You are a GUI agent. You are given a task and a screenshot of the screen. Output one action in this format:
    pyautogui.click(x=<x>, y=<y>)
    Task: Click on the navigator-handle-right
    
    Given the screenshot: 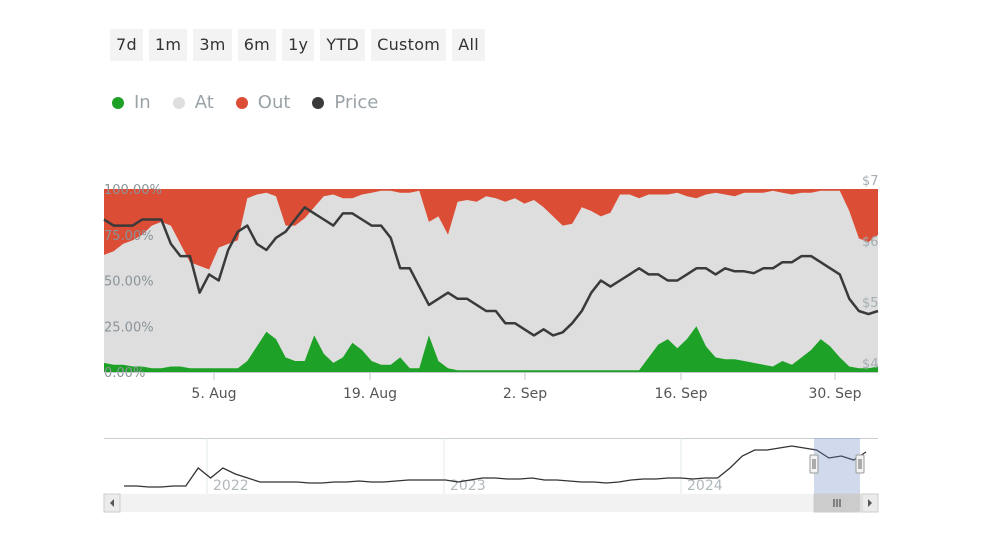 What is the action you would take?
    pyautogui.click(x=860, y=464)
    